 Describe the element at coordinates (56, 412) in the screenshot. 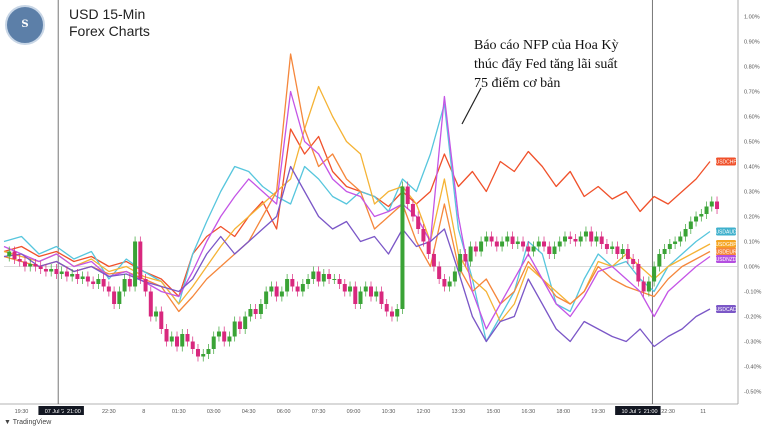

I see `x-tick-label: 07 Jul '22` at that location.